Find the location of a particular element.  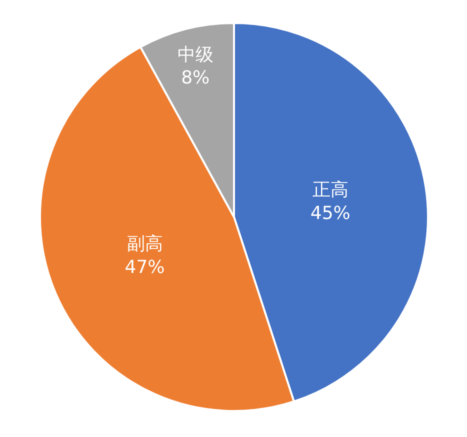

data-label: 8% is located at coordinates (195, 78).